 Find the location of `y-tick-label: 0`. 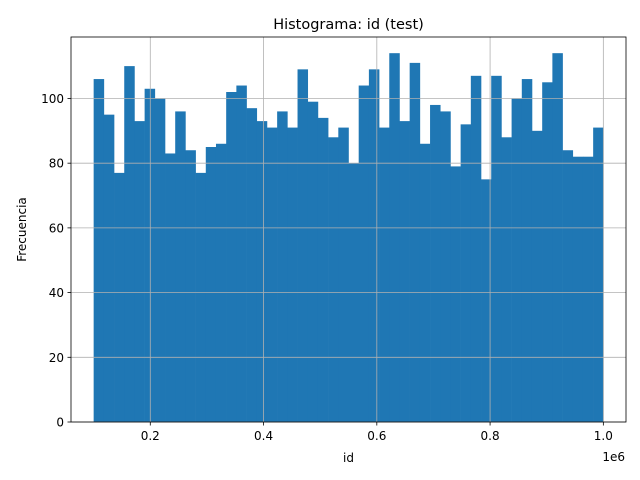

y-tick-label: 0 is located at coordinates (60, 423).